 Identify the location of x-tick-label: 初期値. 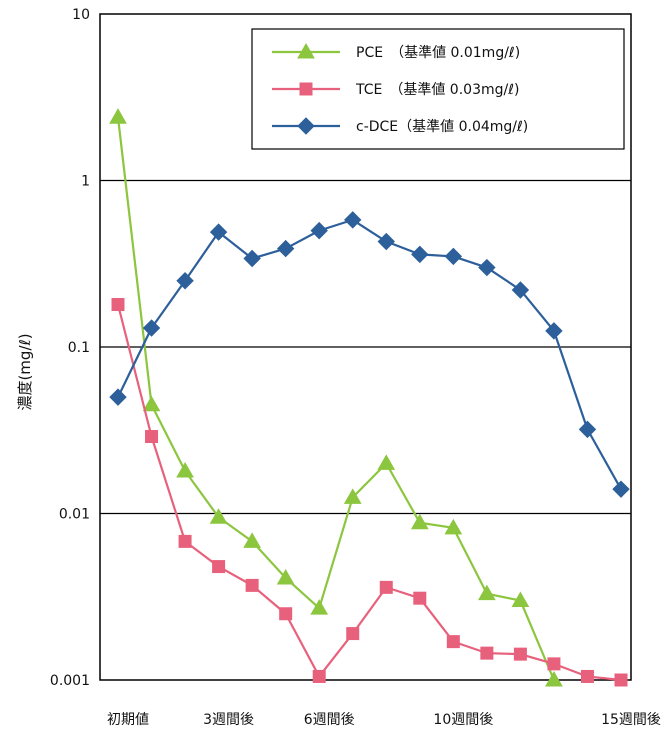
(128, 719).